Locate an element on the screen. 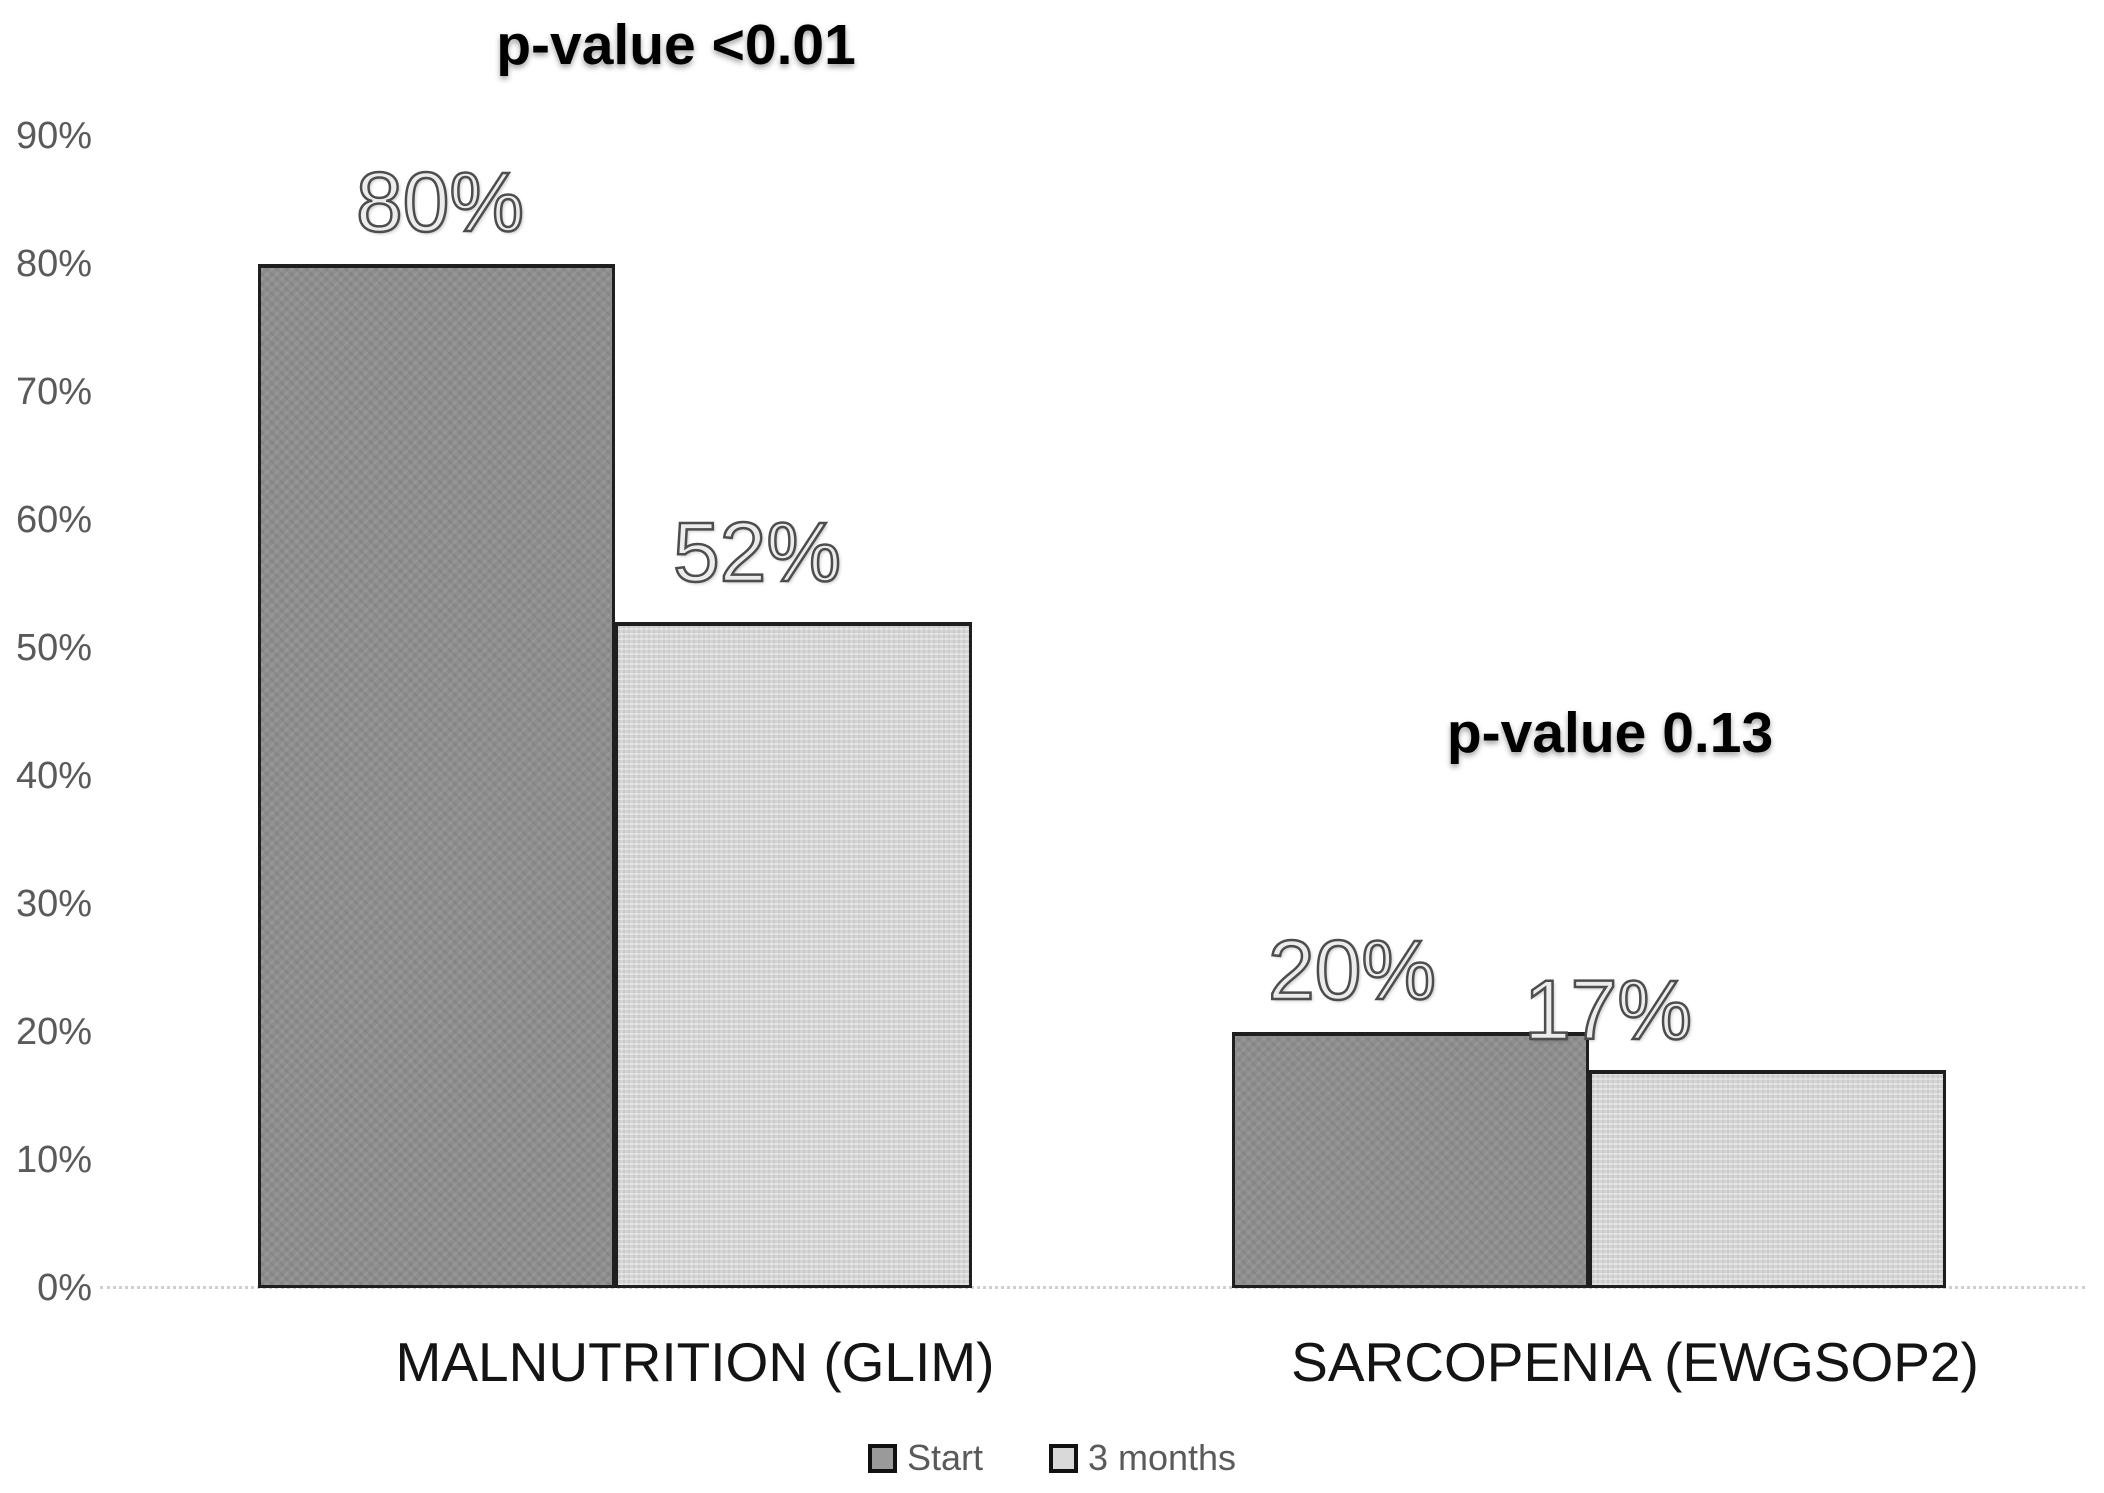 The height and width of the screenshot is (1493, 2104). legend-item-start: Start is located at coordinates (925, 1457).